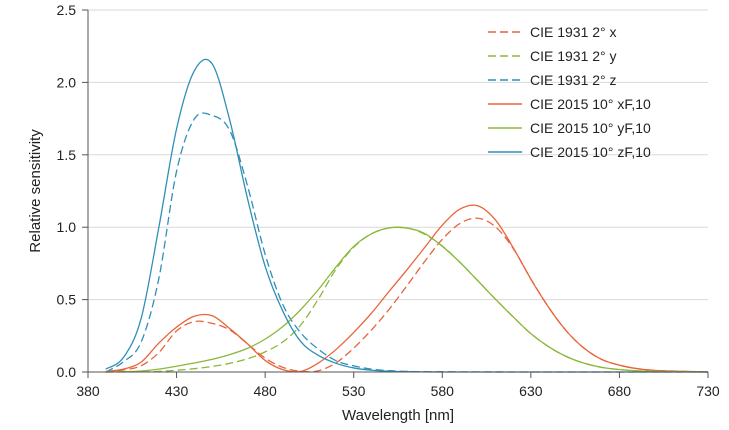 The image size is (729, 430). What do you see at coordinates (590, 128) in the screenshot?
I see `legend-label: CIE 2015 10° yF,10` at bounding box center [590, 128].